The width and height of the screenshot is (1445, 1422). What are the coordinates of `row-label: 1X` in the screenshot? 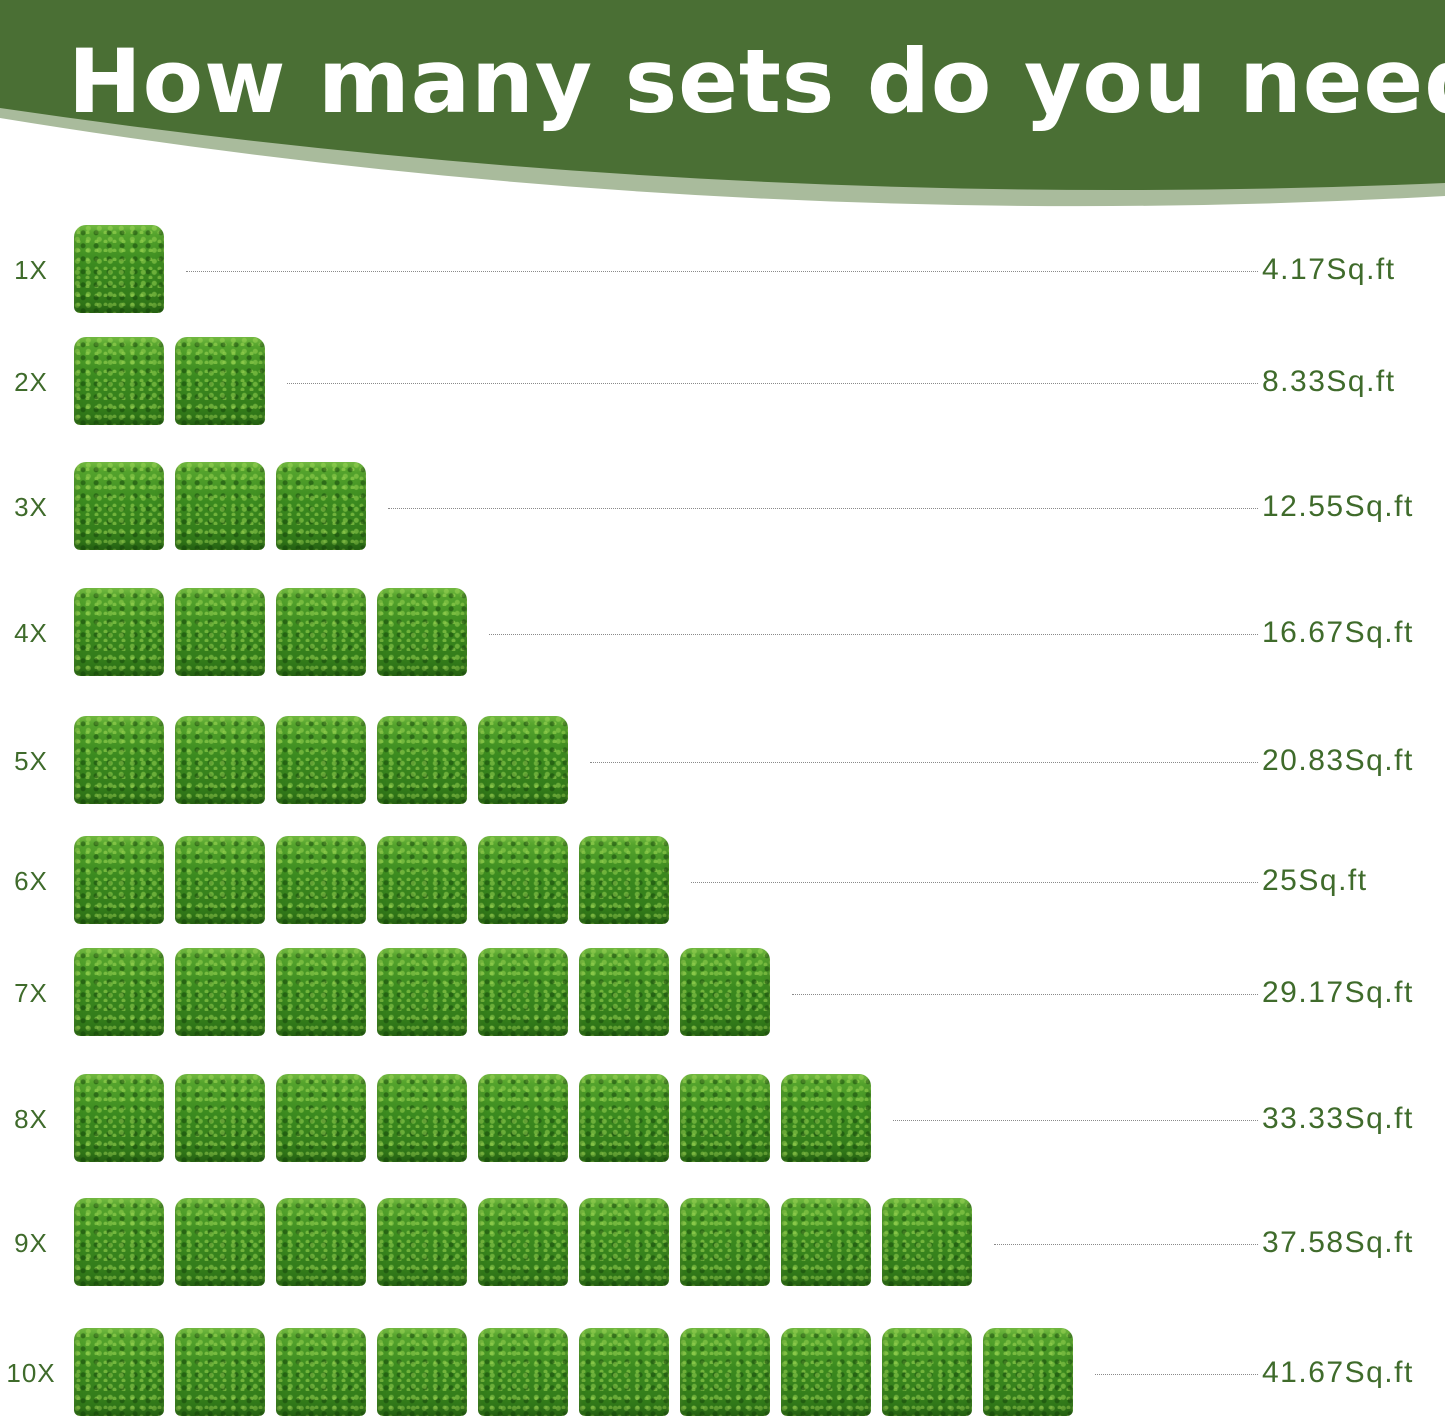 It's located at (31, 270).